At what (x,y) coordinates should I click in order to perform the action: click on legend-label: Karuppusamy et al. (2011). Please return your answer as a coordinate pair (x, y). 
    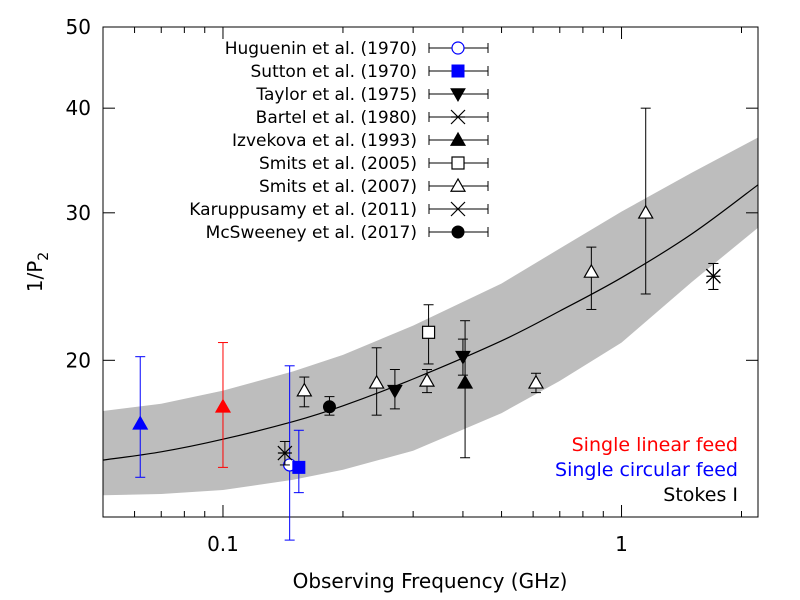
    Looking at the image, I should click on (303, 210).